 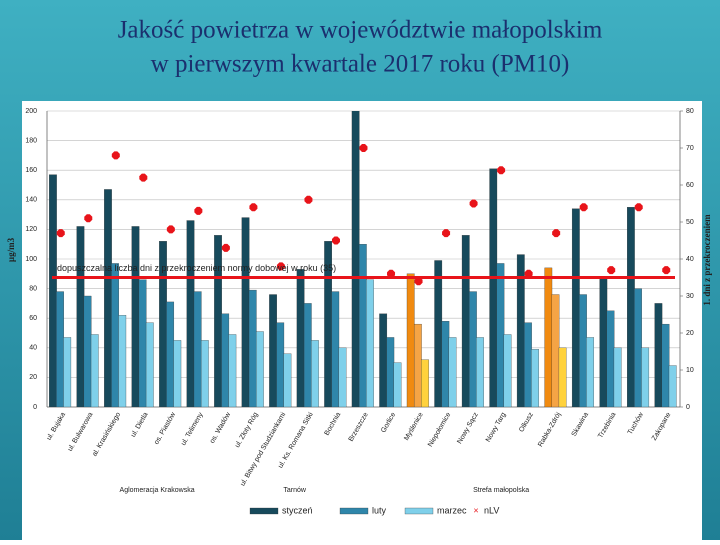 What do you see at coordinates (11, 249) in the screenshot?
I see `y-axis-label: µg/m3` at bounding box center [11, 249].